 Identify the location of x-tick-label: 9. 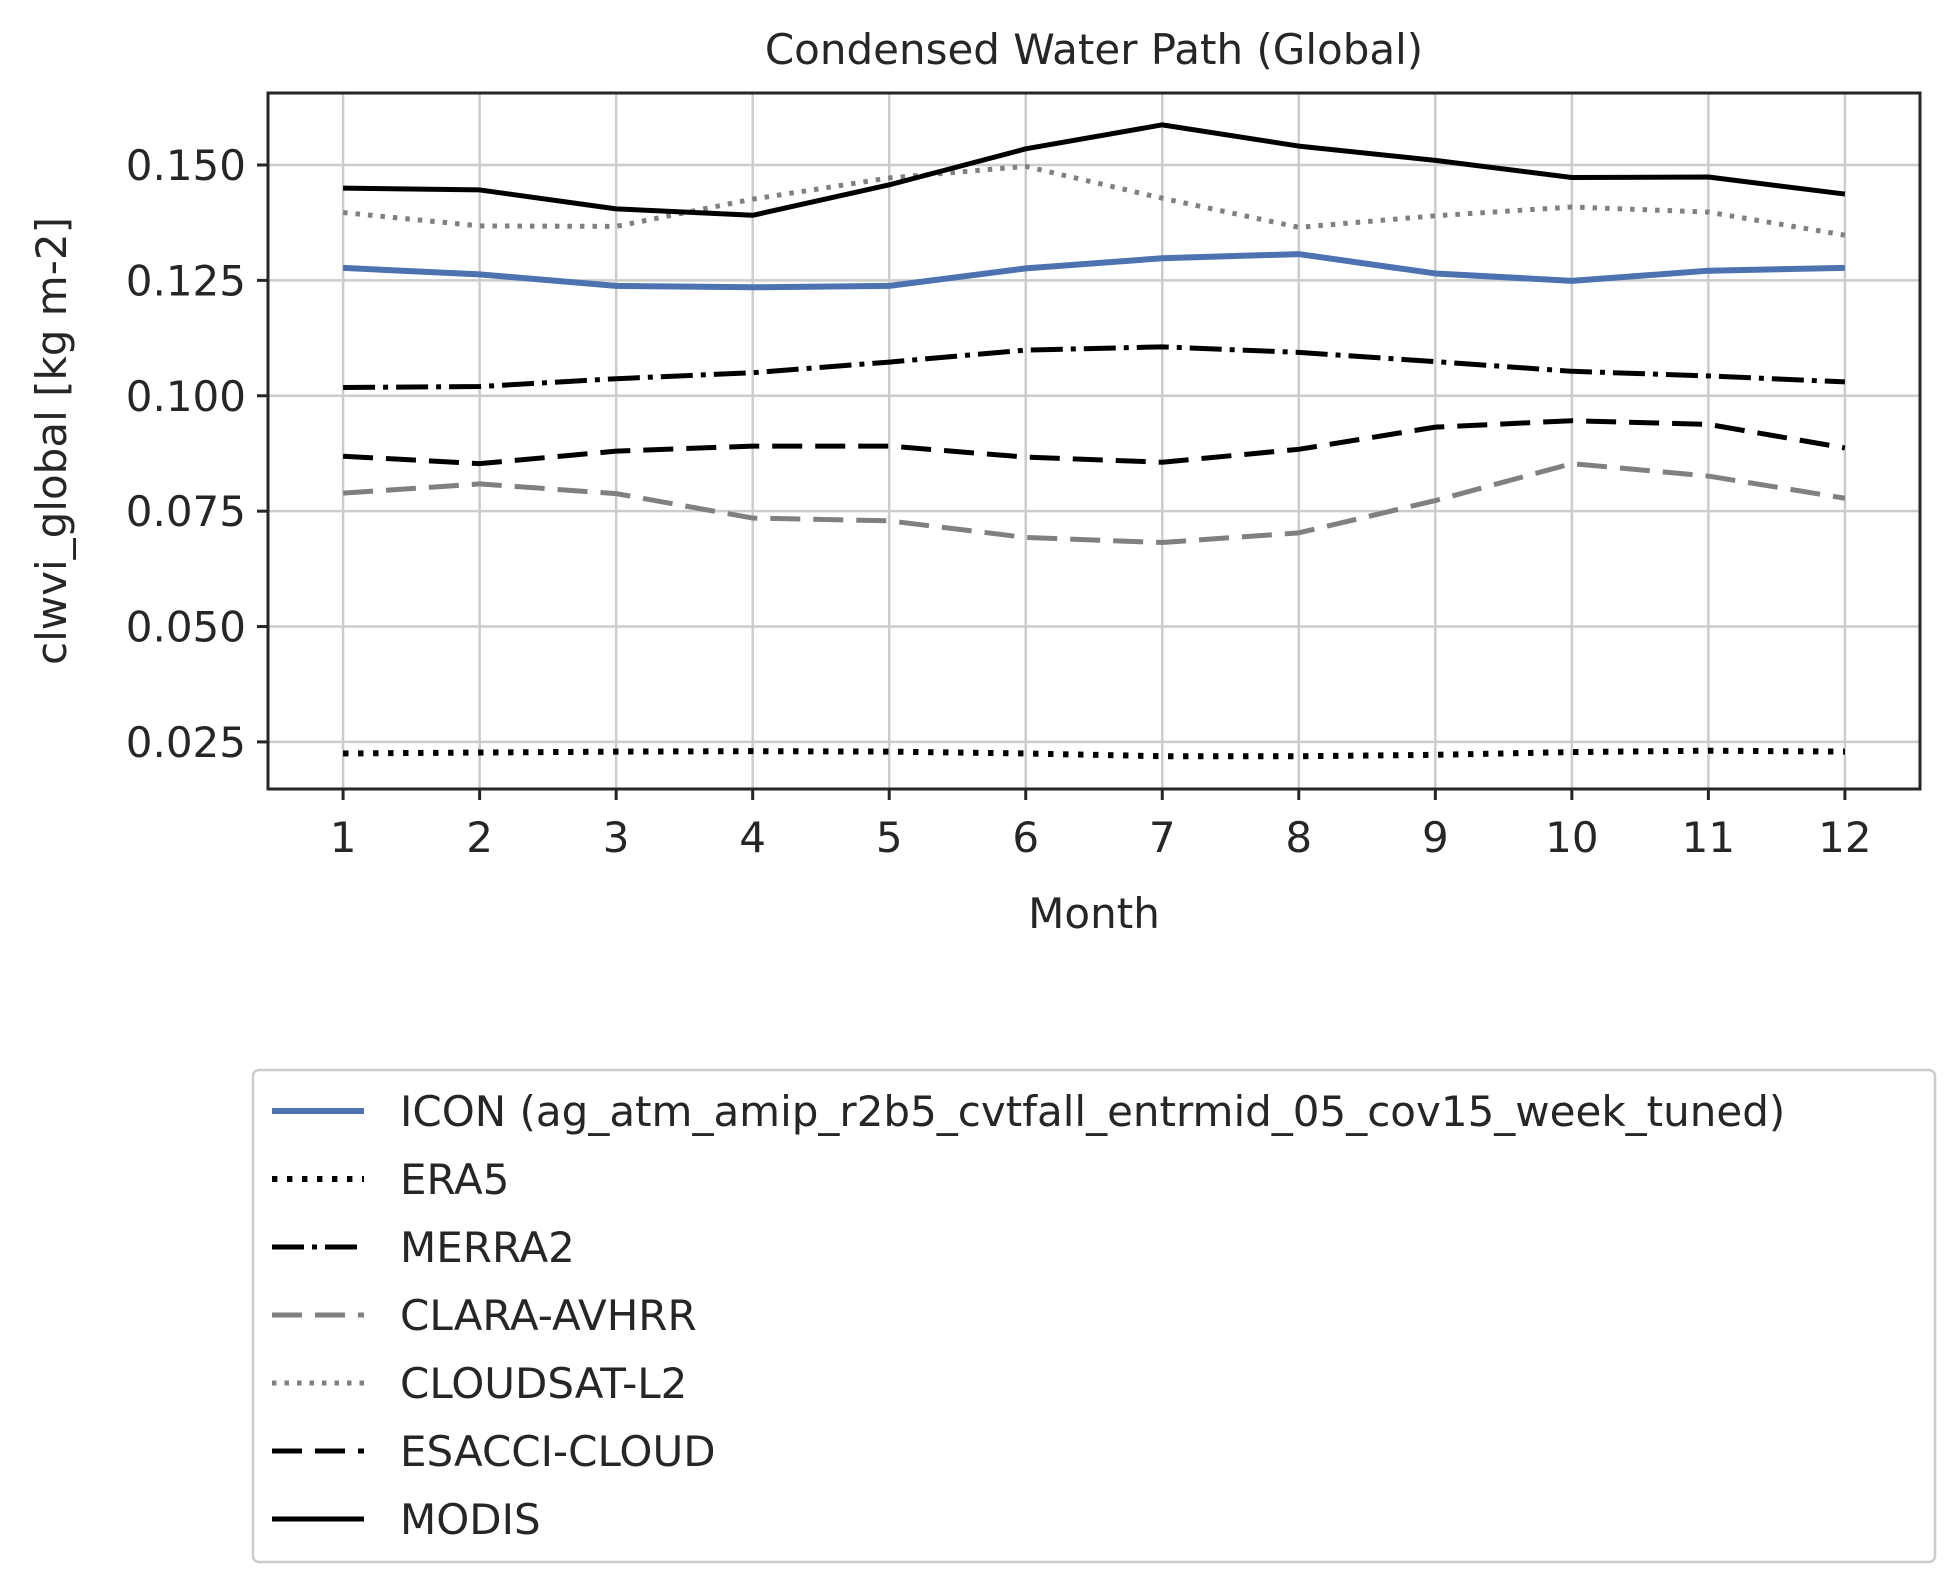
(1435, 837).